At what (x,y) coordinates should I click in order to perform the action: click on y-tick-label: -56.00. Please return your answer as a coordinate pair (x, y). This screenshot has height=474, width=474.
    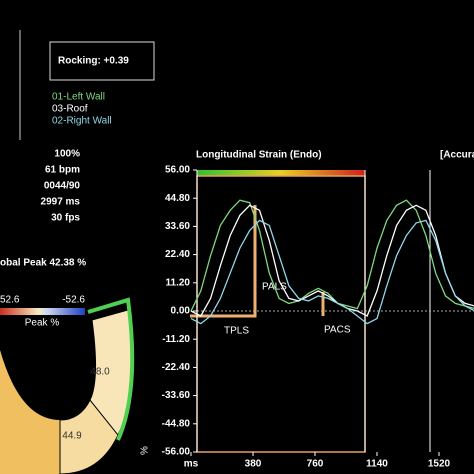
    Looking at the image, I should click on (176, 452).